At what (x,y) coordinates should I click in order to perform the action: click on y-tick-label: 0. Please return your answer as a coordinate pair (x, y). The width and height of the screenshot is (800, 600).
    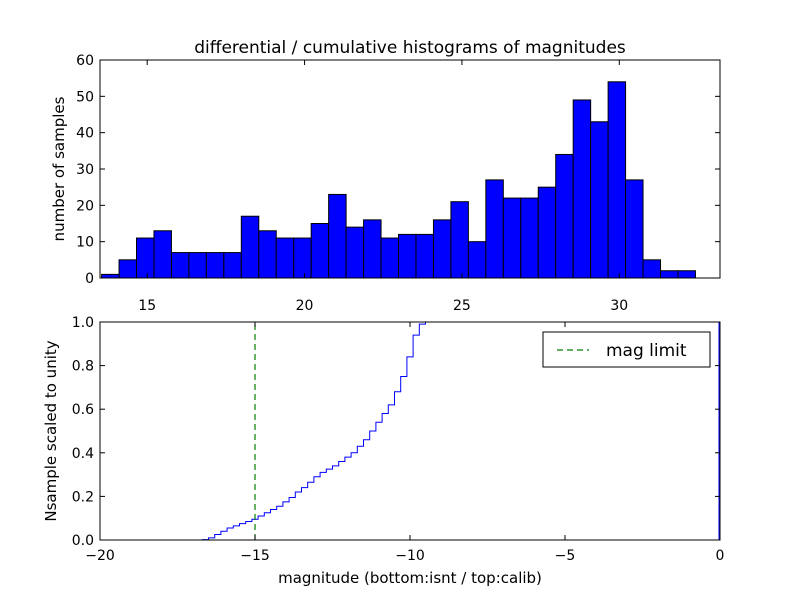
    Looking at the image, I should click on (89, 279).